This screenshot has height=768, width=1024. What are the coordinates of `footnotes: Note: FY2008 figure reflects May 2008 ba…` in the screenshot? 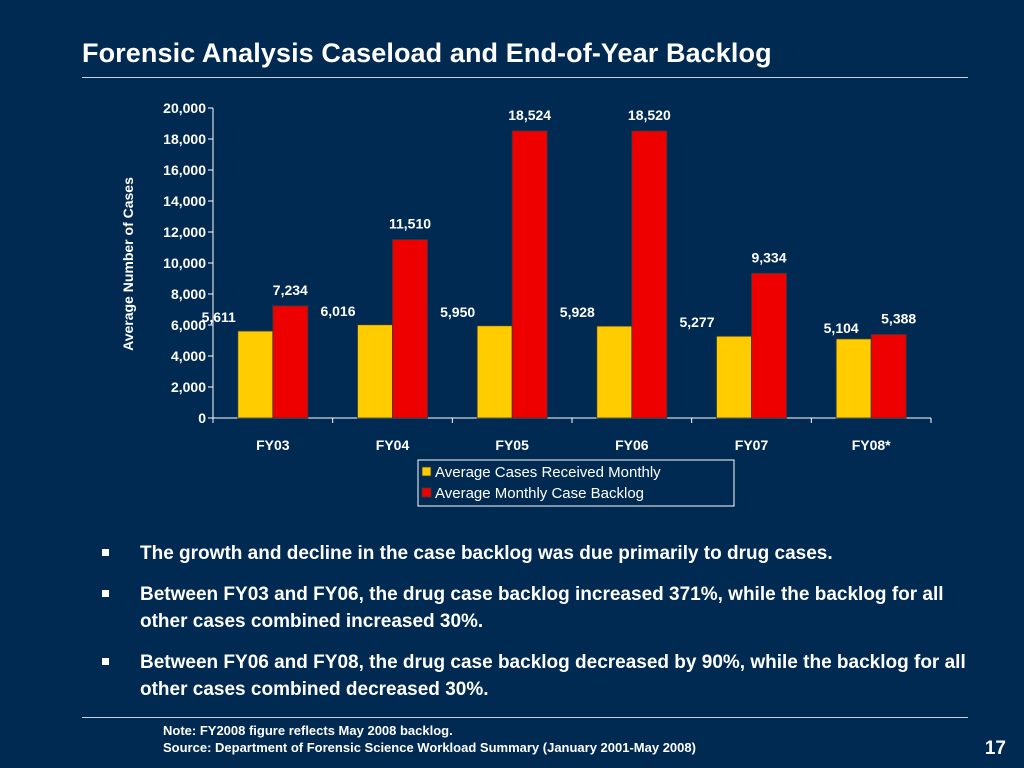 It's located at (429, 739).